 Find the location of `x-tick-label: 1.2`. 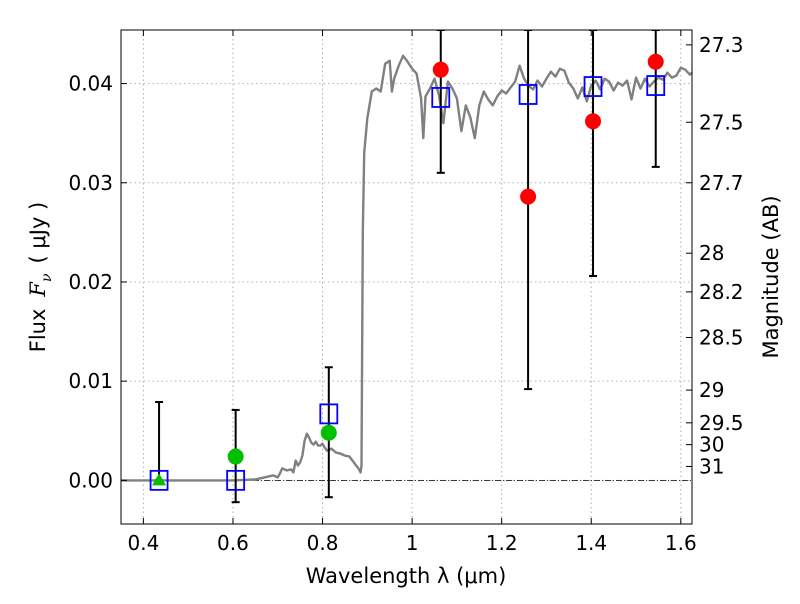

x-tick-label: 1.2 is located at coordinates (502, 543).